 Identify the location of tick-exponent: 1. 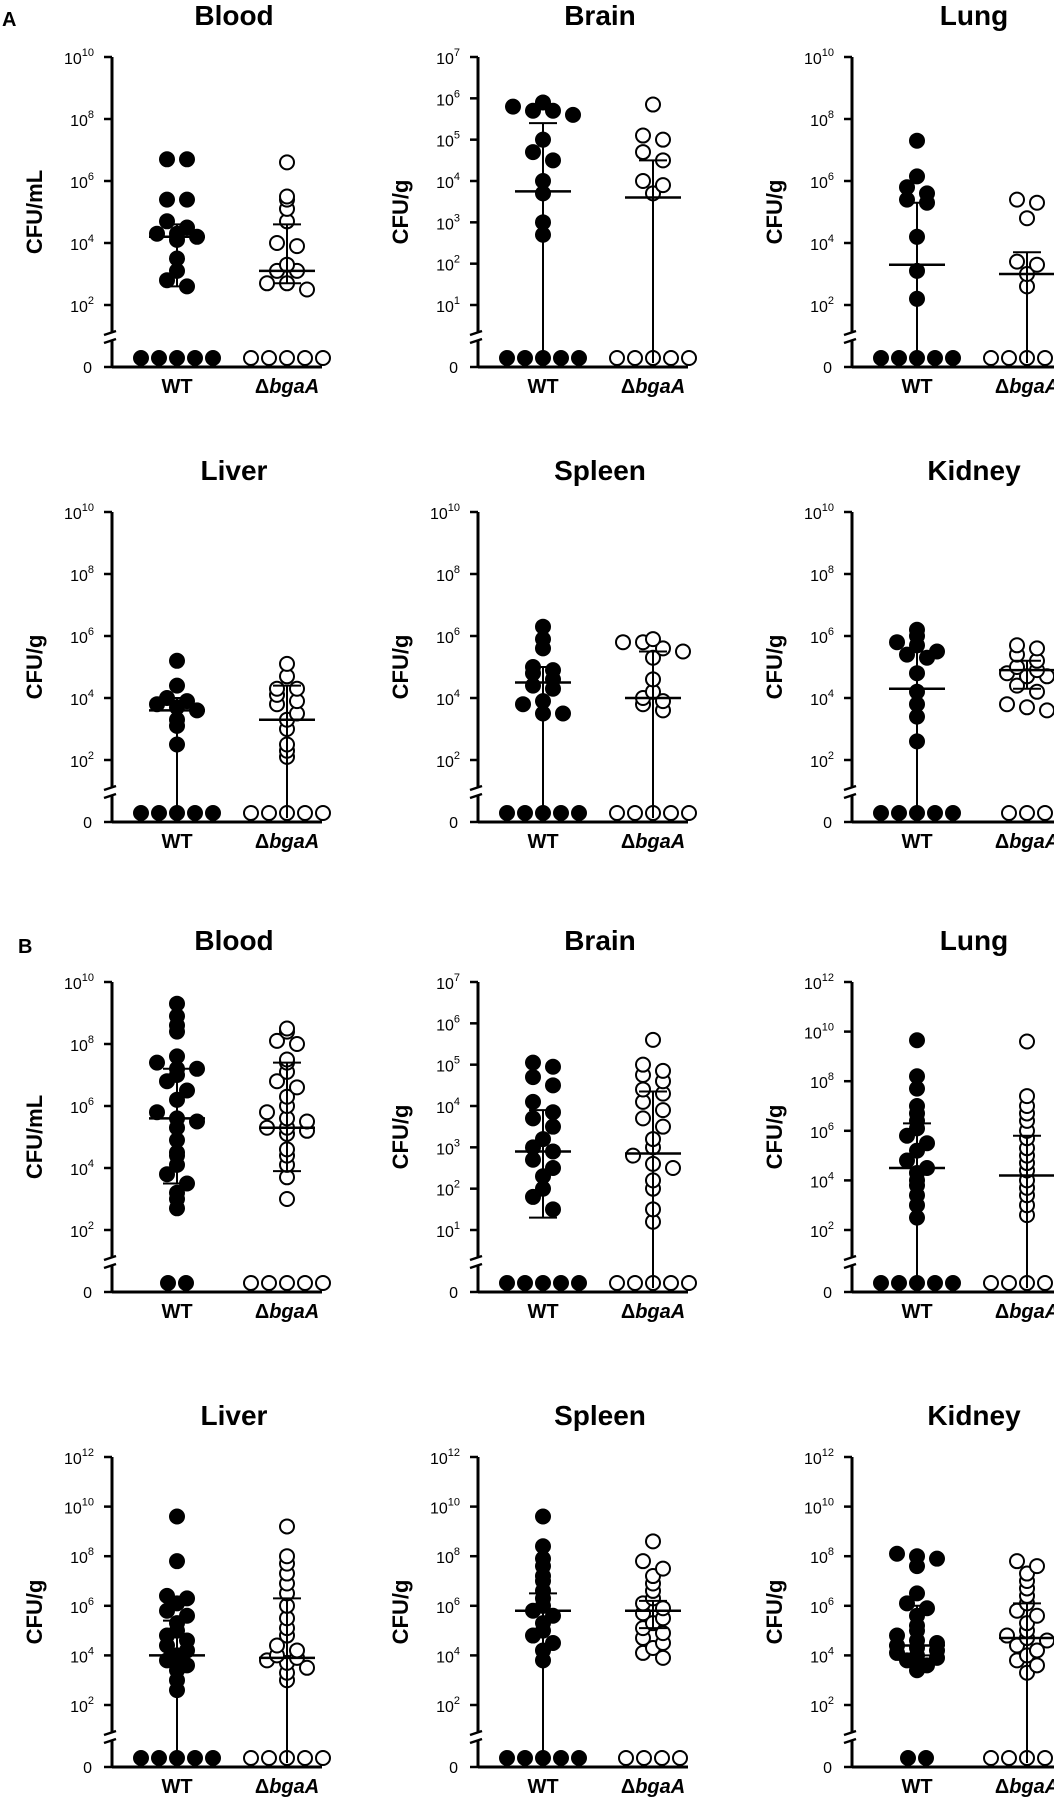
(457, 301).